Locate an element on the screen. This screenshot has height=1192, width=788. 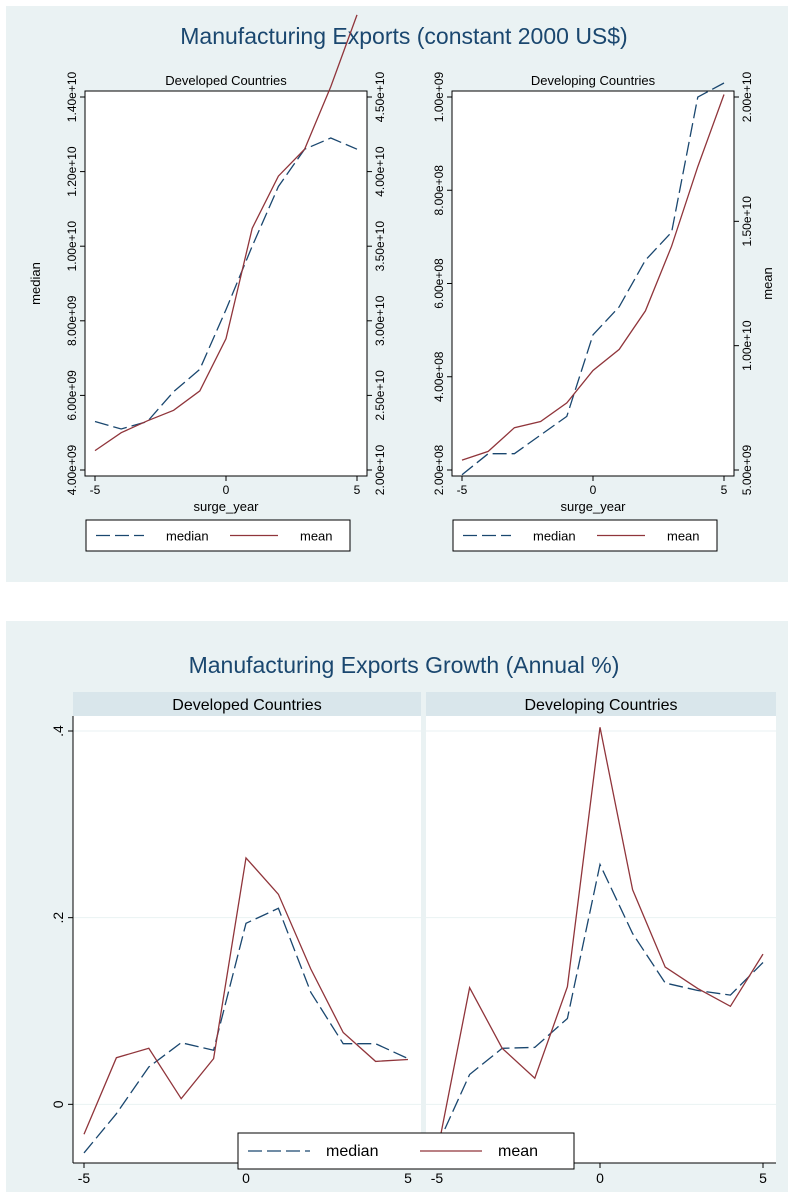
y-tick-label-left: 4.00e+08 is located at coordinates (439, 376).